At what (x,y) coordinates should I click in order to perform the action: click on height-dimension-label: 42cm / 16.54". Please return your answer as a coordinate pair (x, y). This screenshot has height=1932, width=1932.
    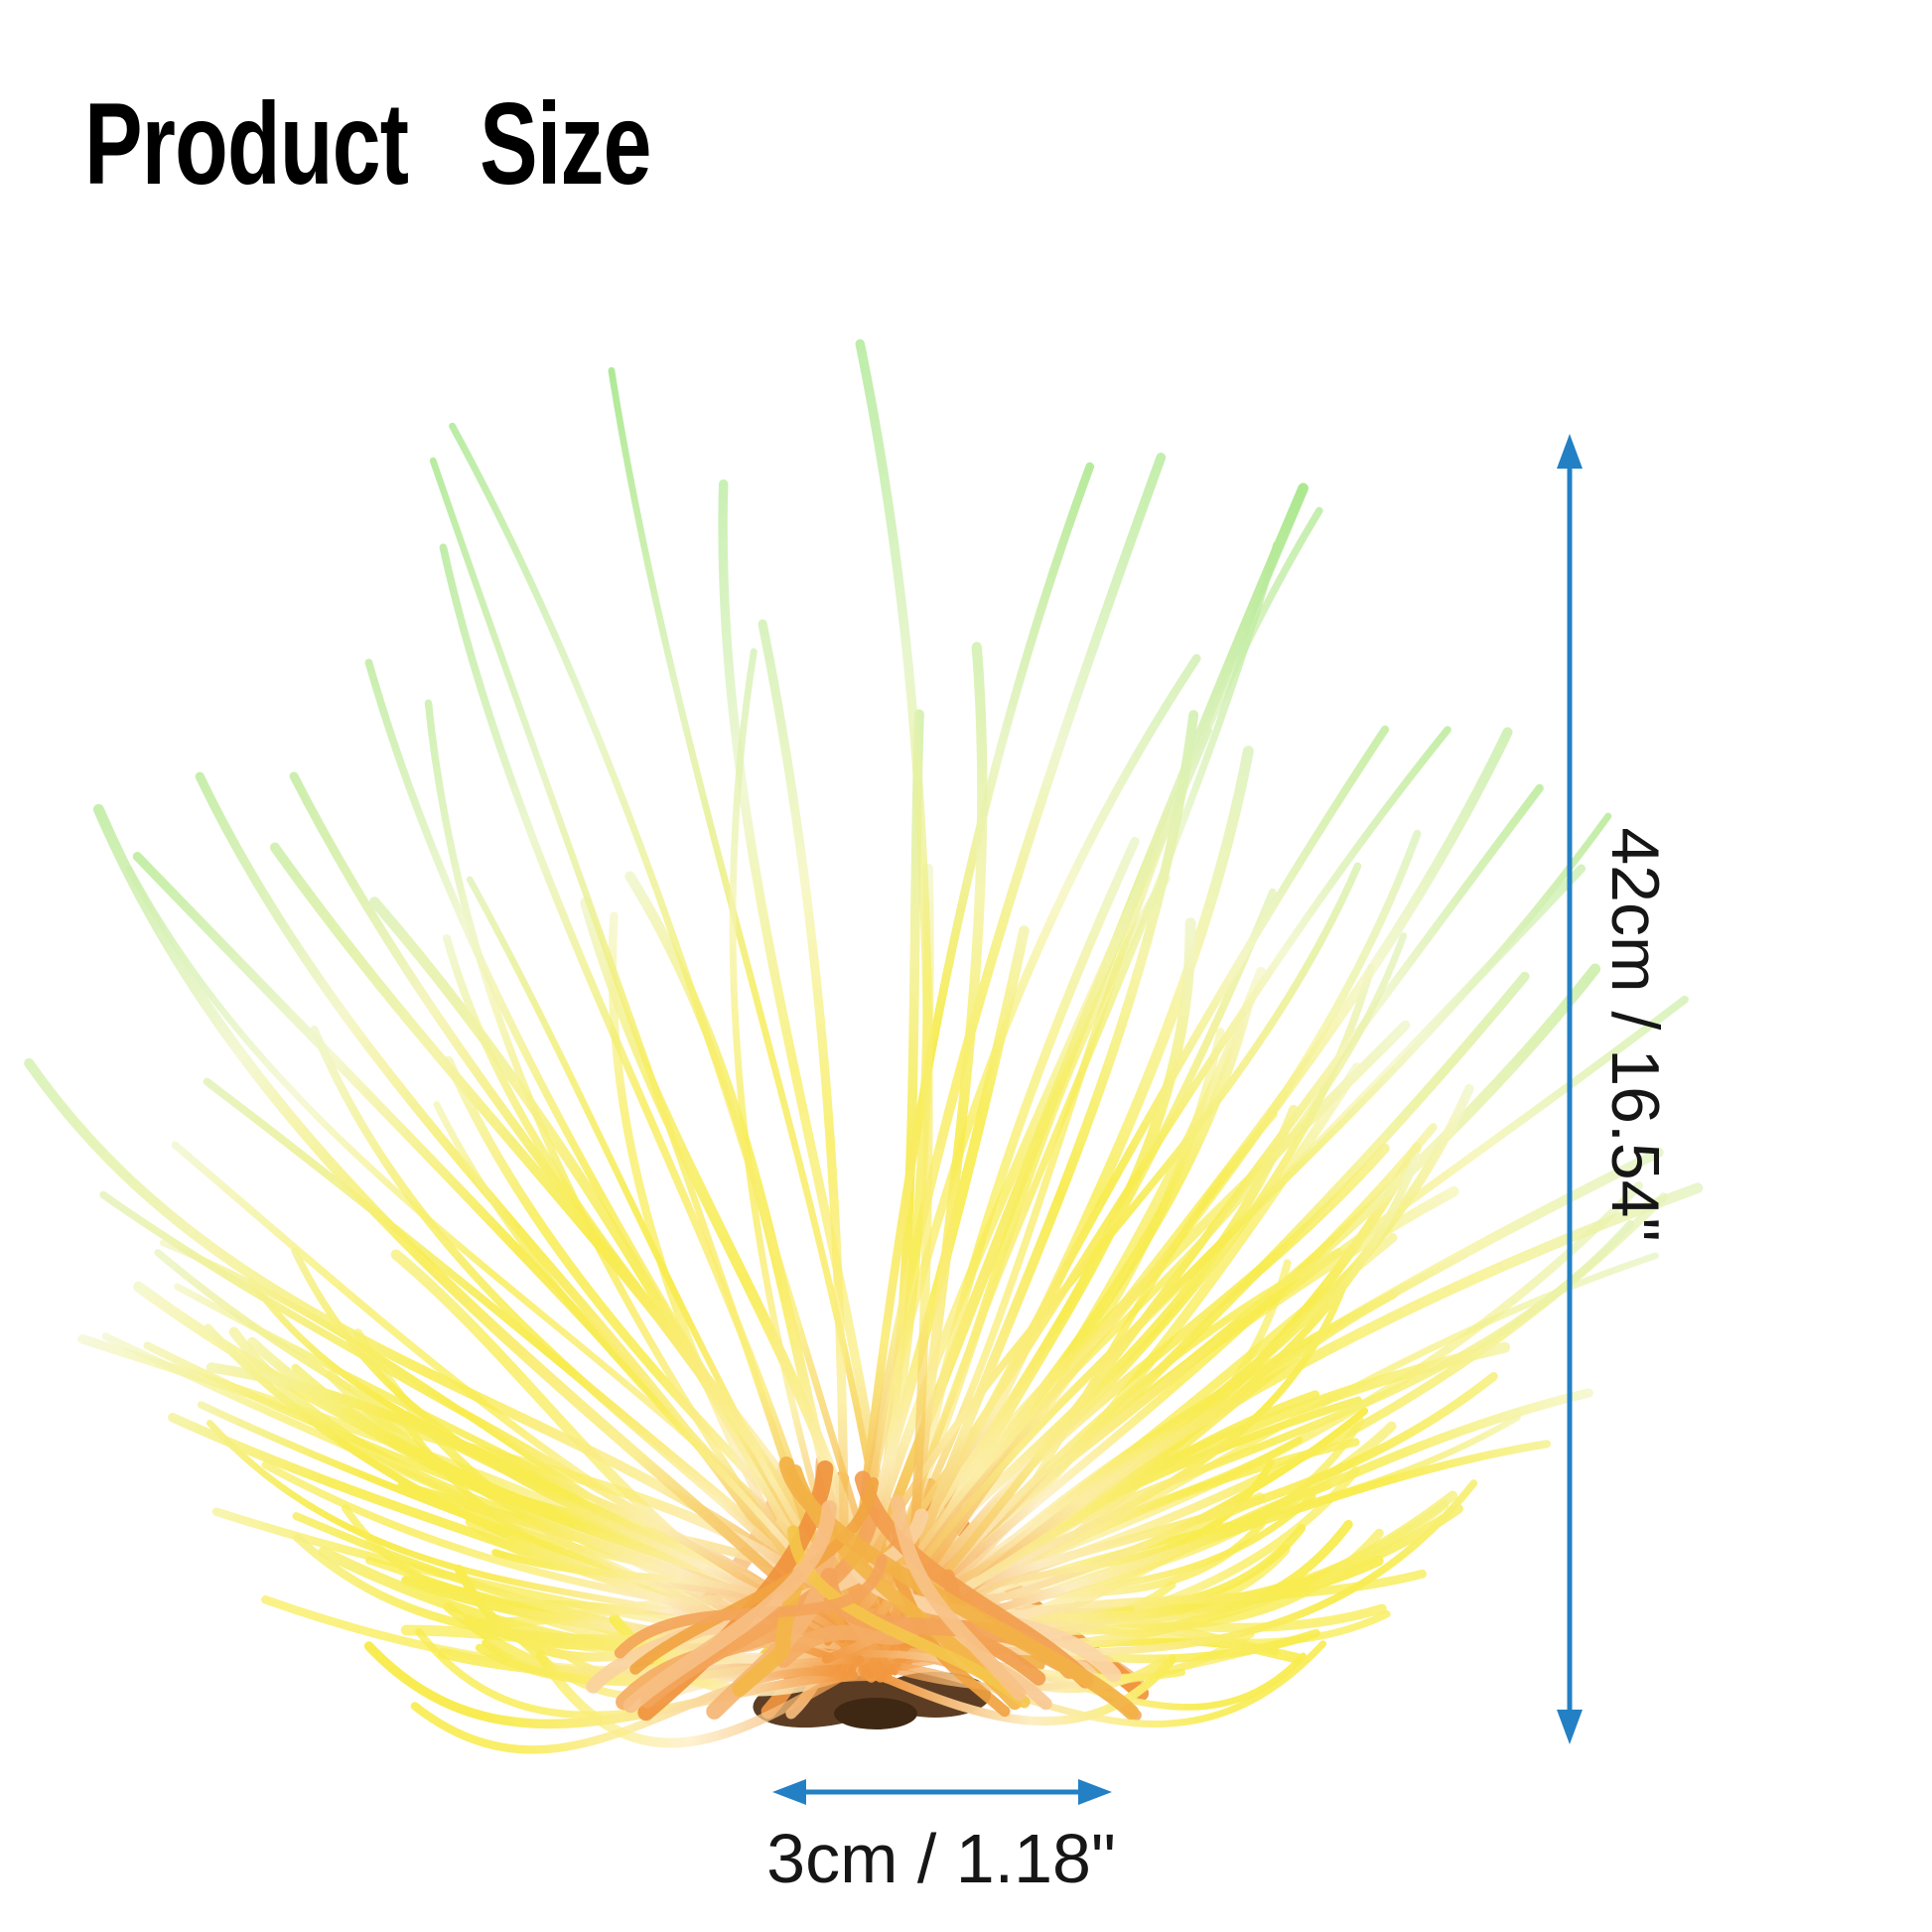
    Looking at the image, I should click on (1635, 1034).